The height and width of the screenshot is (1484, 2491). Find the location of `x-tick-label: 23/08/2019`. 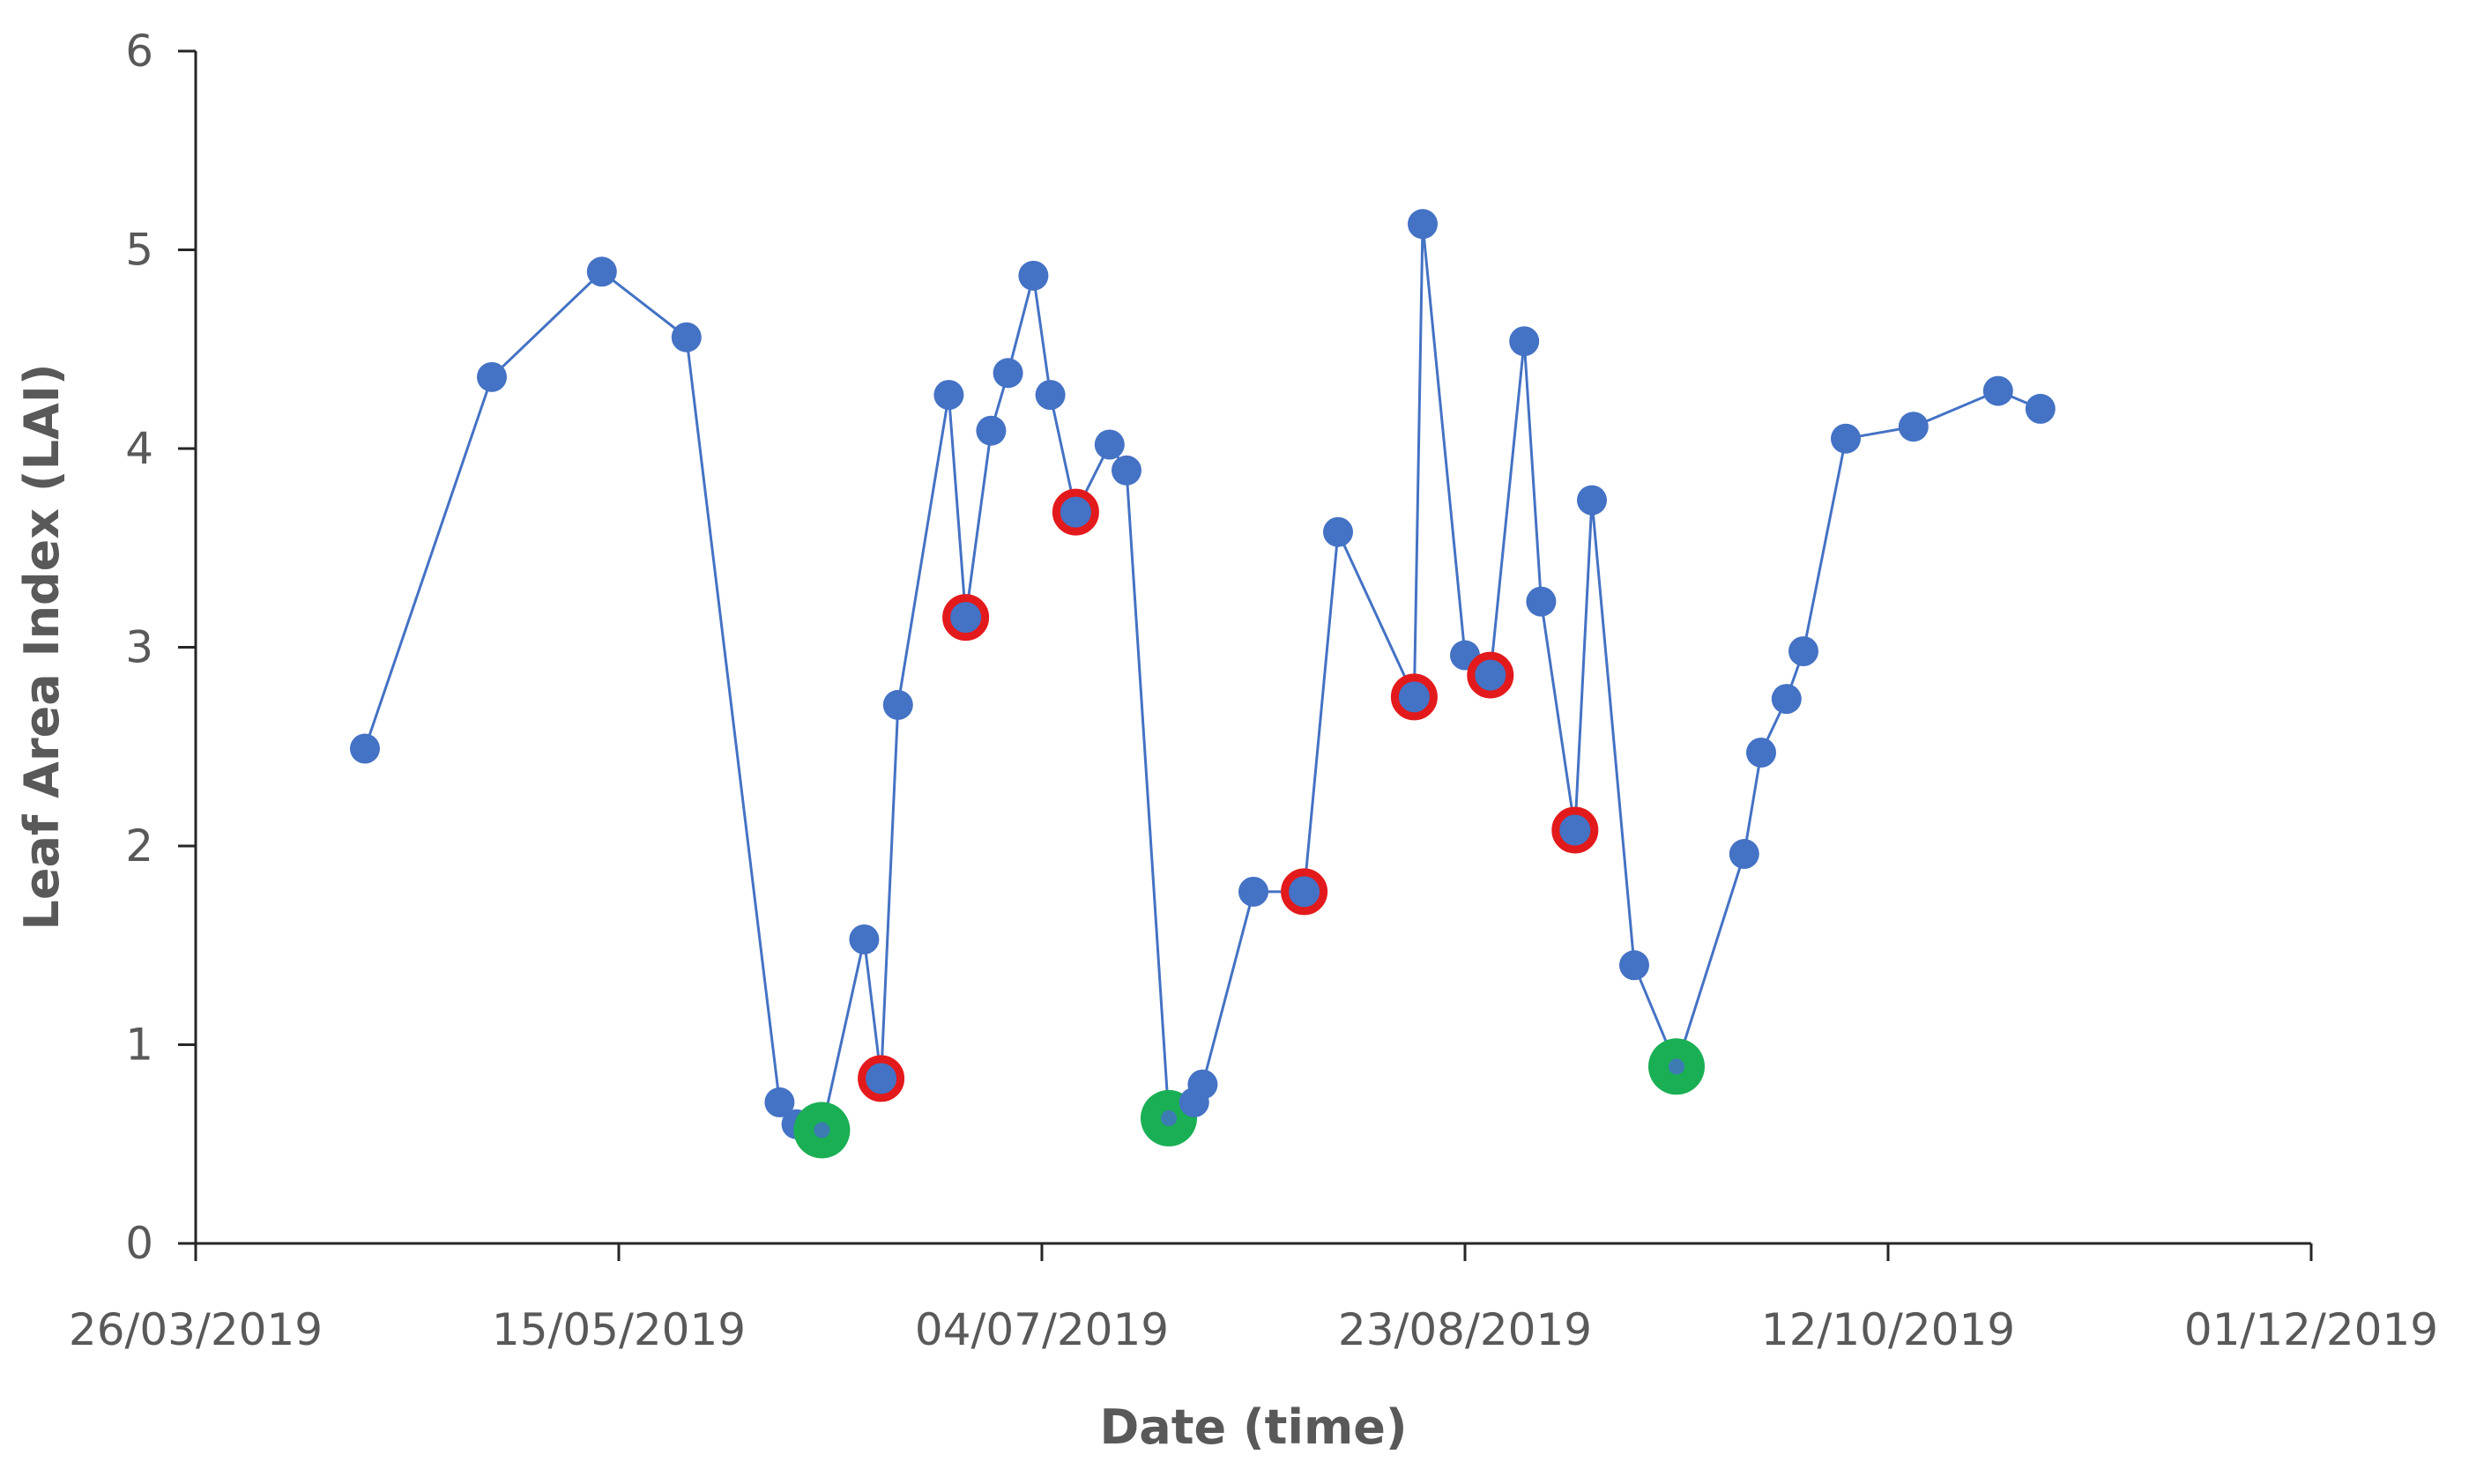

x-tick-label: 23/08/2019 is located at coordinates (1465, 1329).